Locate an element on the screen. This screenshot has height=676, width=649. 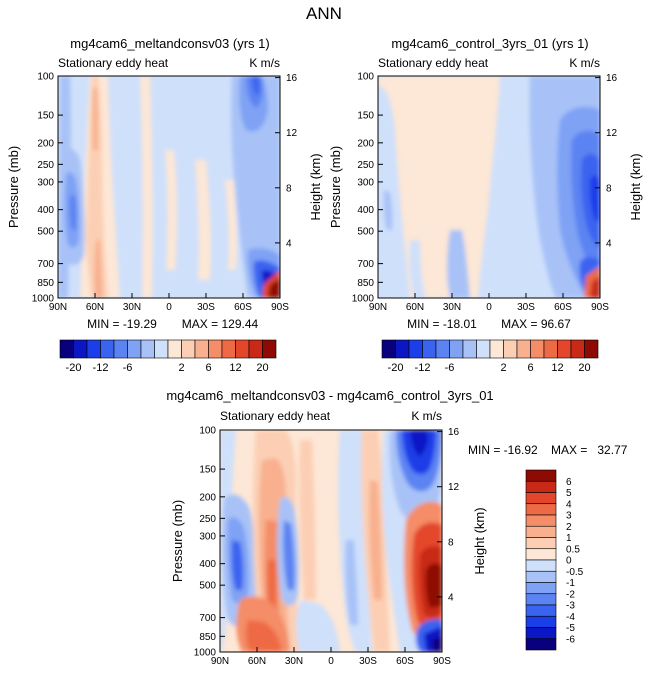
panel-3-field is located at coordinates (331, 541).